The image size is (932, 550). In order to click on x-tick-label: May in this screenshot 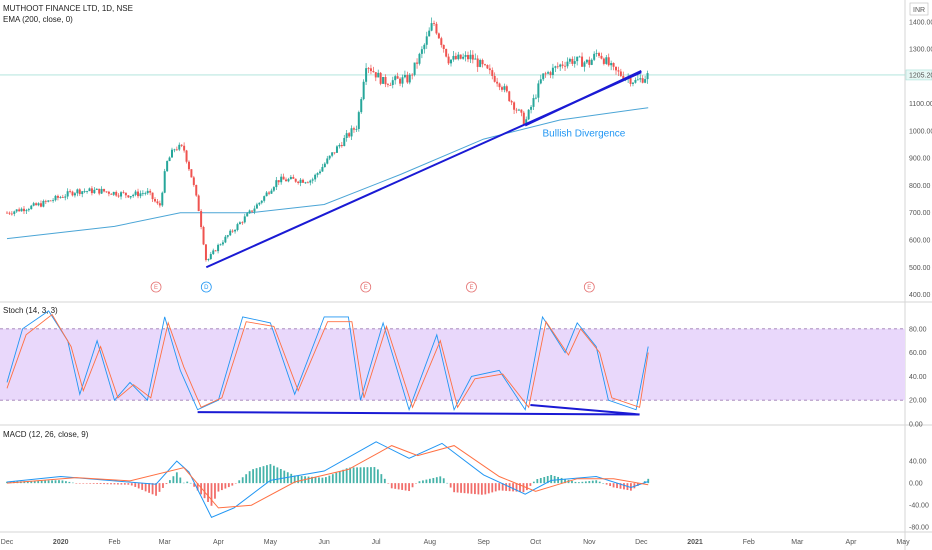, I will do `click(903, 542)`.